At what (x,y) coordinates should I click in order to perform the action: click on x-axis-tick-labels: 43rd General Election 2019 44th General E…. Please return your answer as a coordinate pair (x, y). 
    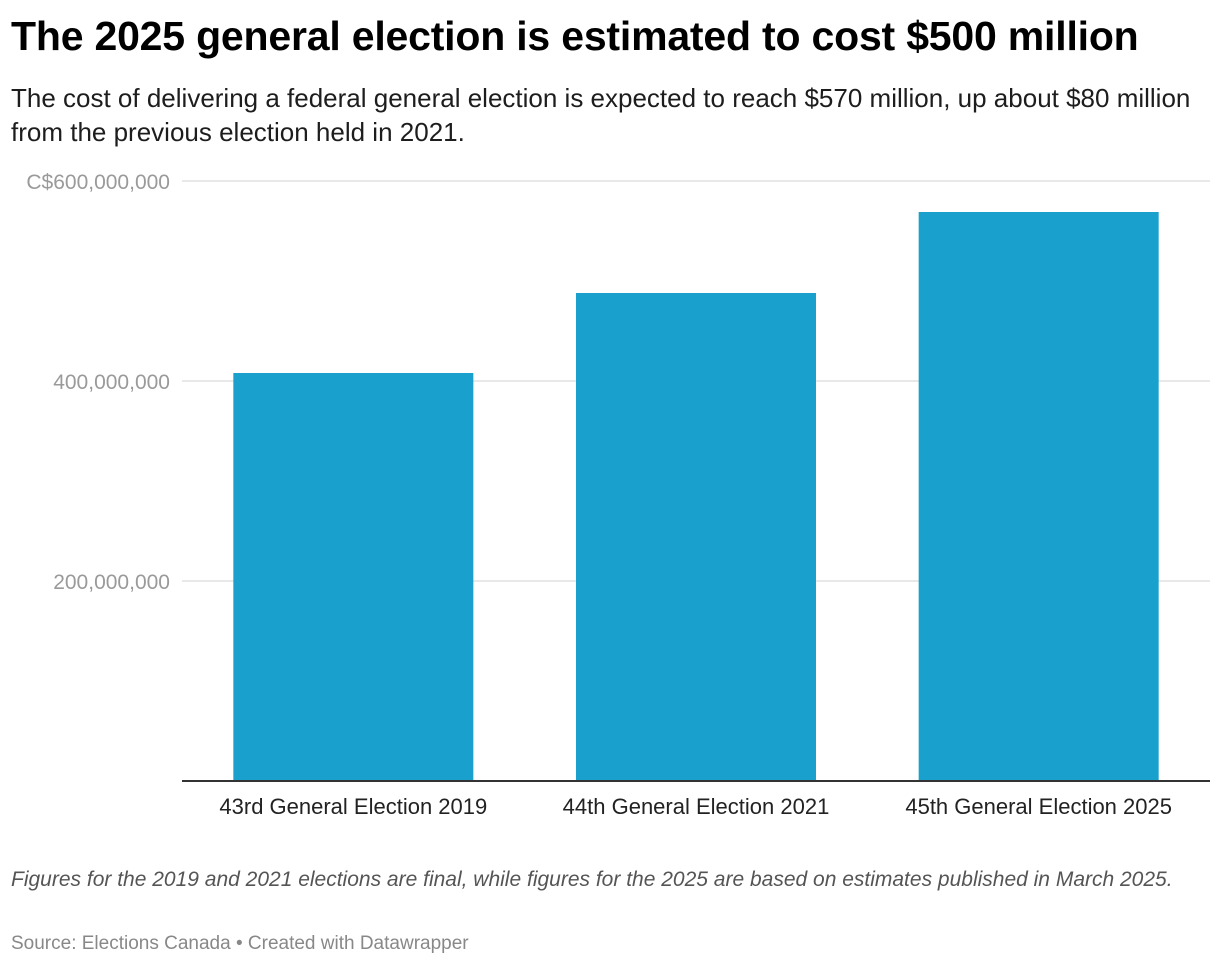
    Looking at the image, I should click on (695, 806).